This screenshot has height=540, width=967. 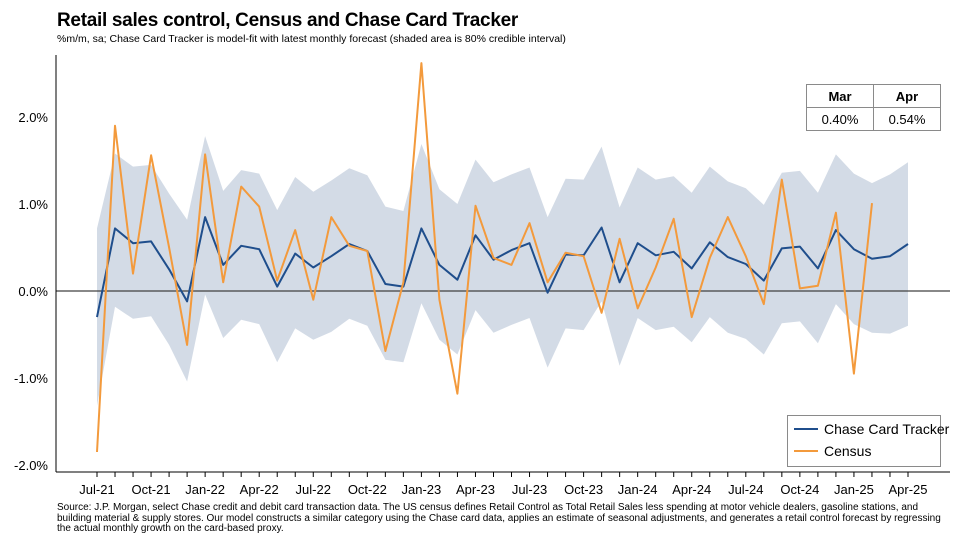 I want to click on x-tick-label: Jan-24, so click(x=638, y=489).